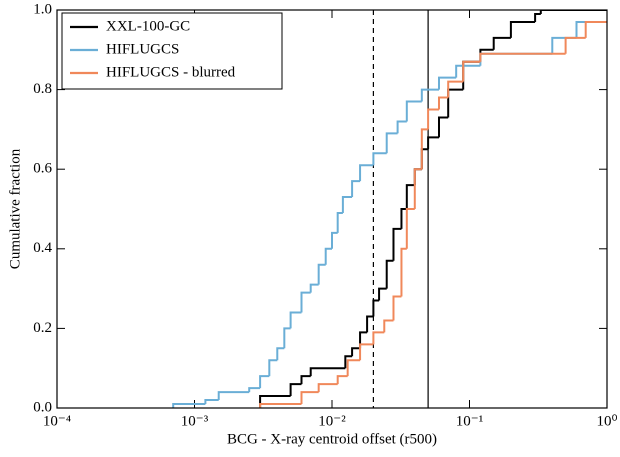  What do you see at coordinates (142, 49) in the screenshot?
I see `legend-label: HIFLUGCS` at bounding box center [142, 49].